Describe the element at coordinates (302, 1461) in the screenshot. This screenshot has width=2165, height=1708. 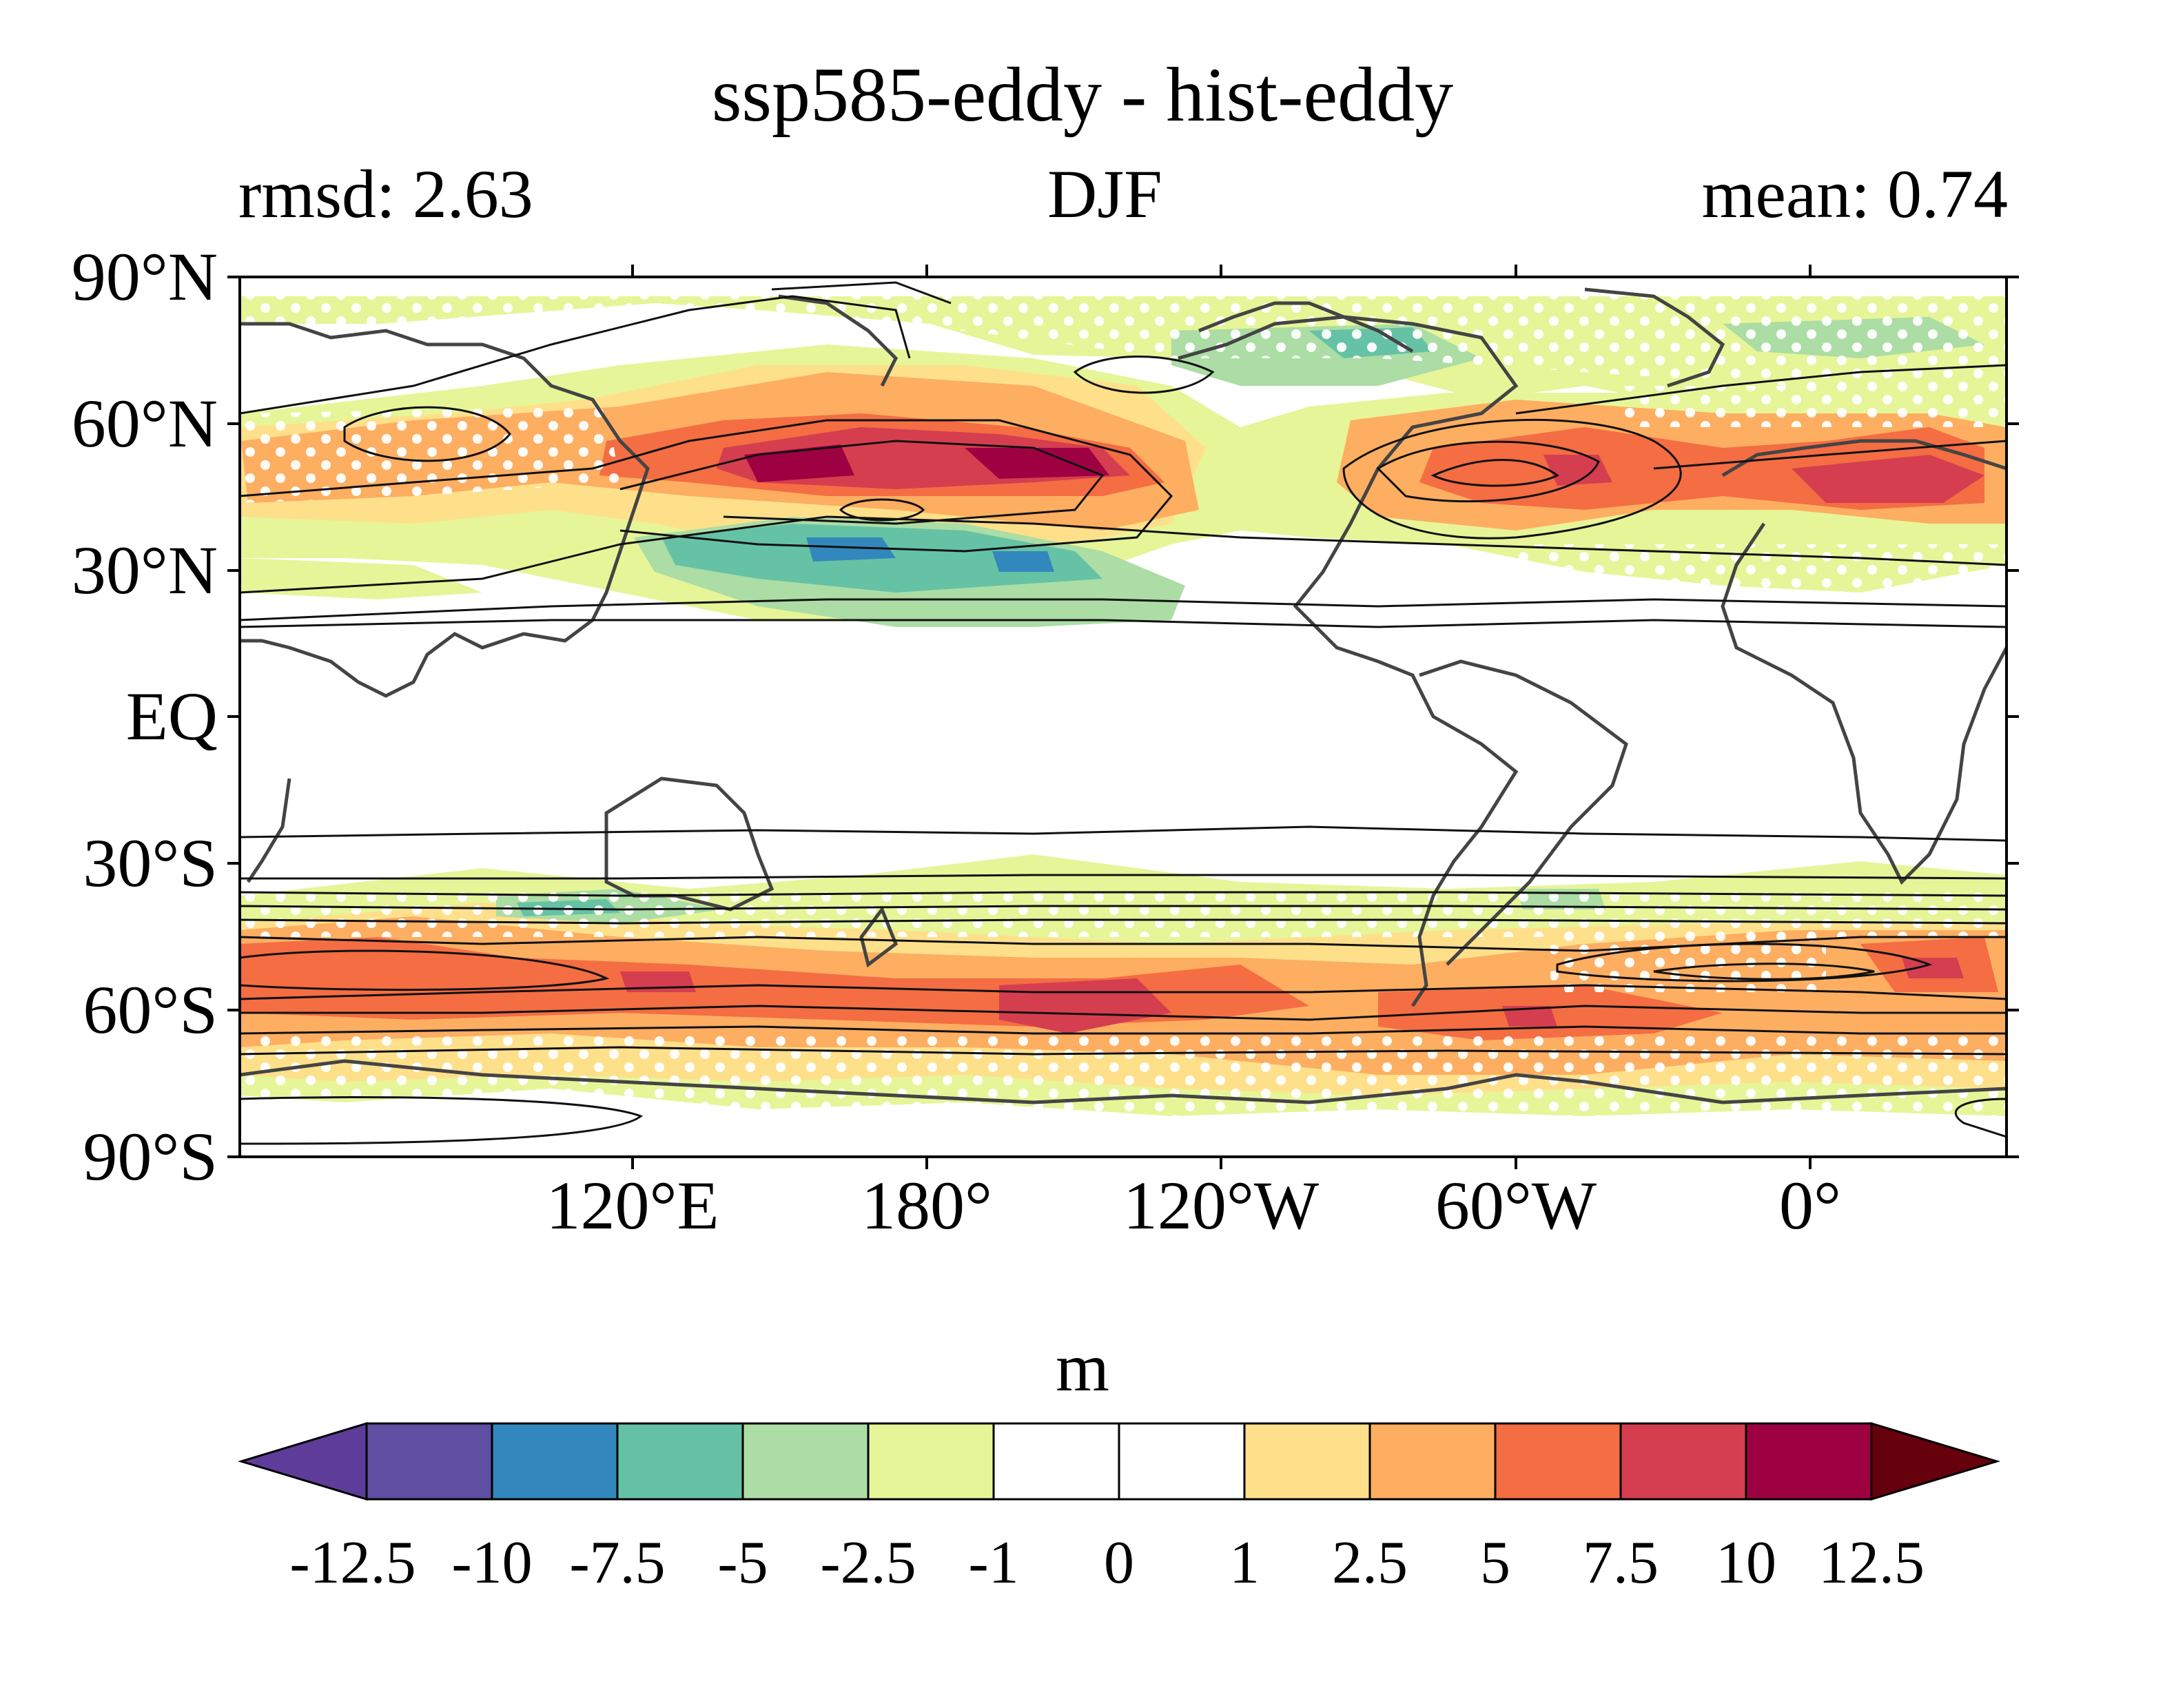
I see `colorbar-extend-low` at that location.